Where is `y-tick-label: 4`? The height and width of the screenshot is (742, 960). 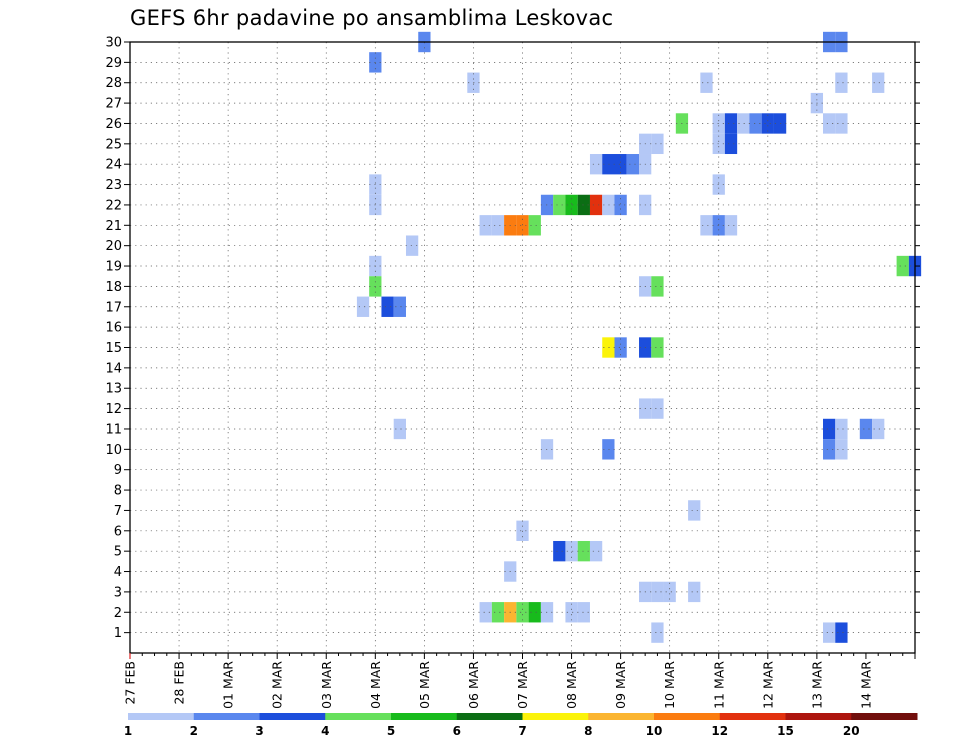
y-tick-label: 4 is located at coordinates (118, 572).